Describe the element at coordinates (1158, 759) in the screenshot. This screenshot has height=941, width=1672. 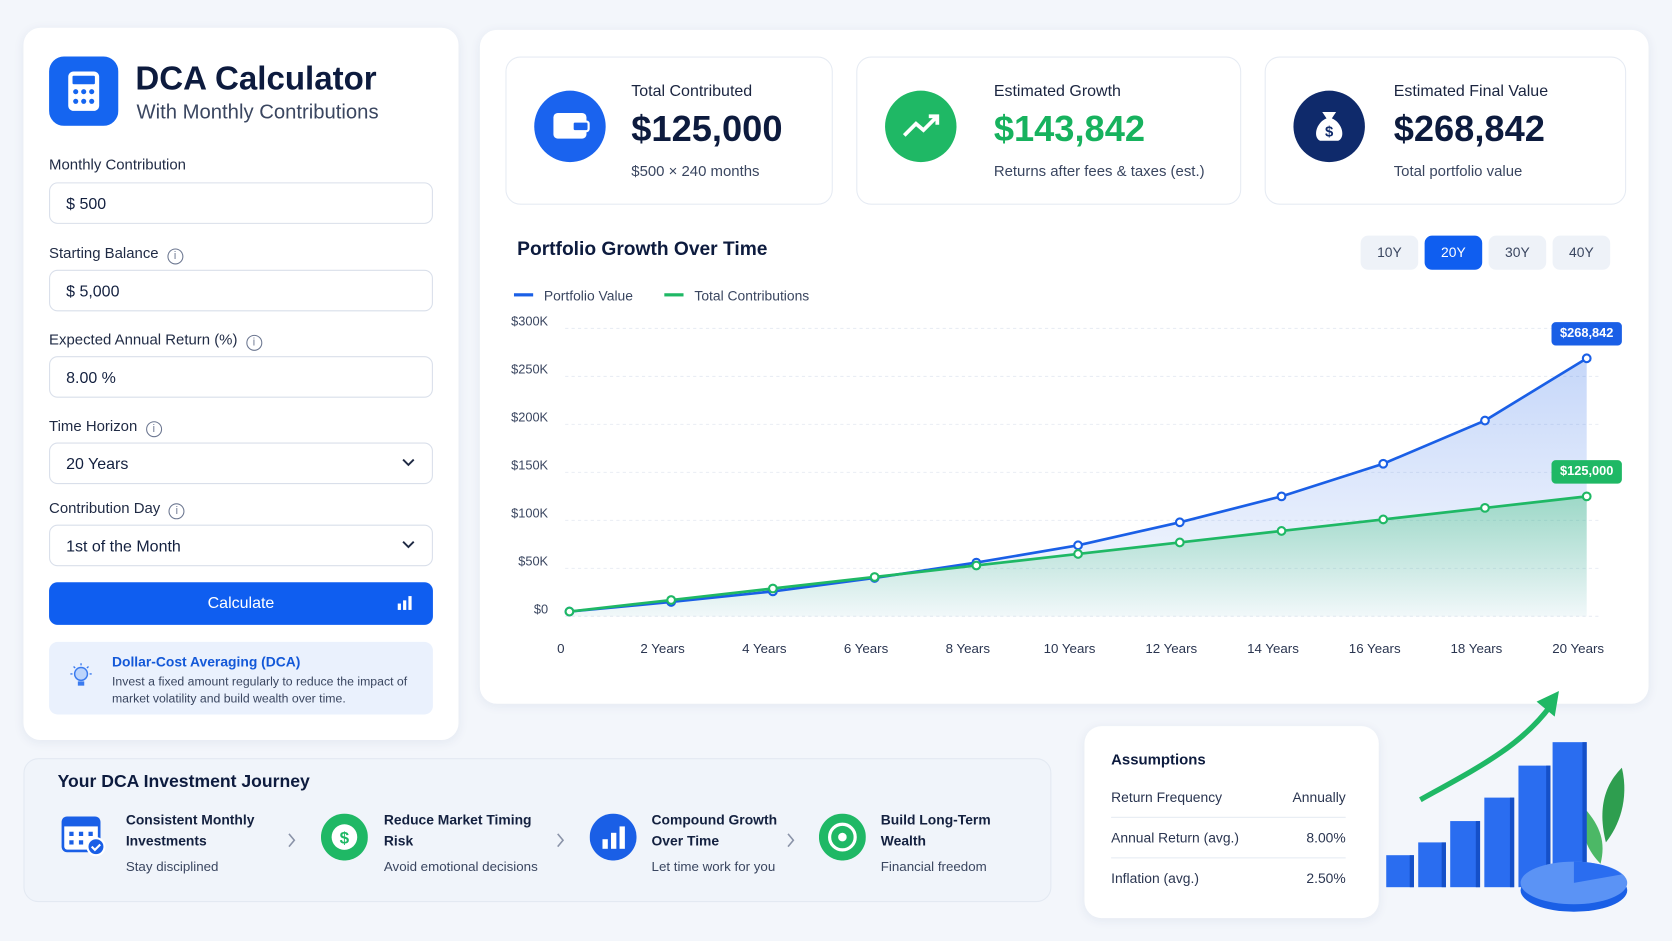
I see `assumptions-title: Assumptions` at that location.